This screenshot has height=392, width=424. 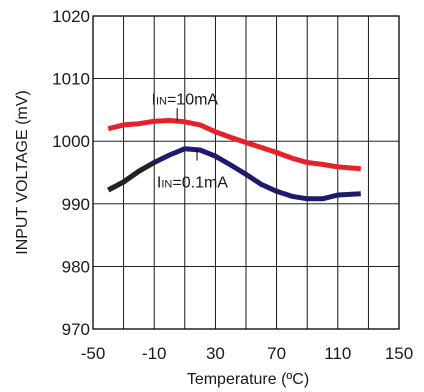 What do you see at coordinates (247, 353) in the screenshot?
I see `x-tick-labels: -50 -10 30 70 110 150` at bounding box center [247, 353].